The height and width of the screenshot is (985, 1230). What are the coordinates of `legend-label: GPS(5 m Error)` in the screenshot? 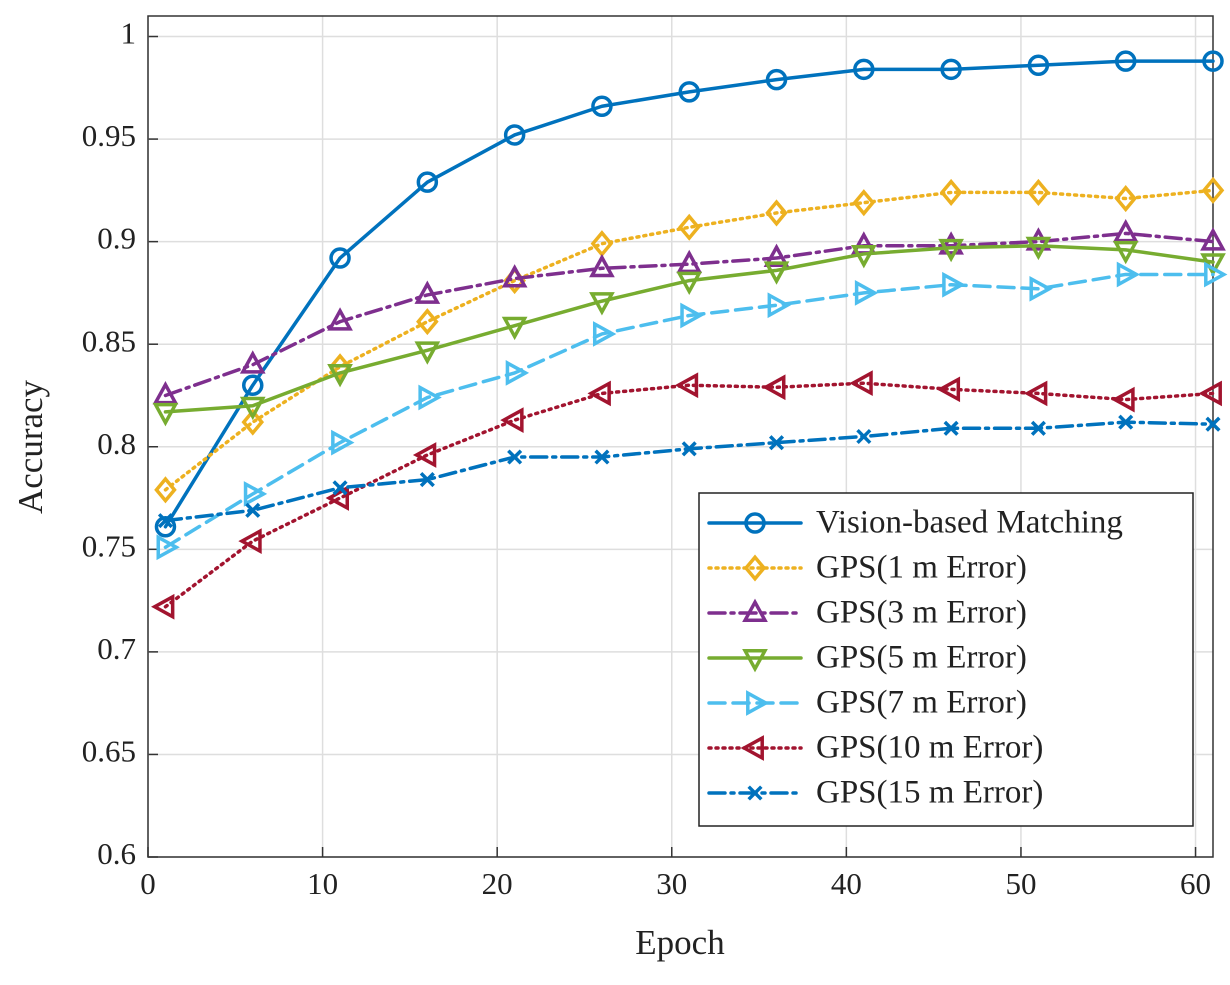 It's located at (921, 658).